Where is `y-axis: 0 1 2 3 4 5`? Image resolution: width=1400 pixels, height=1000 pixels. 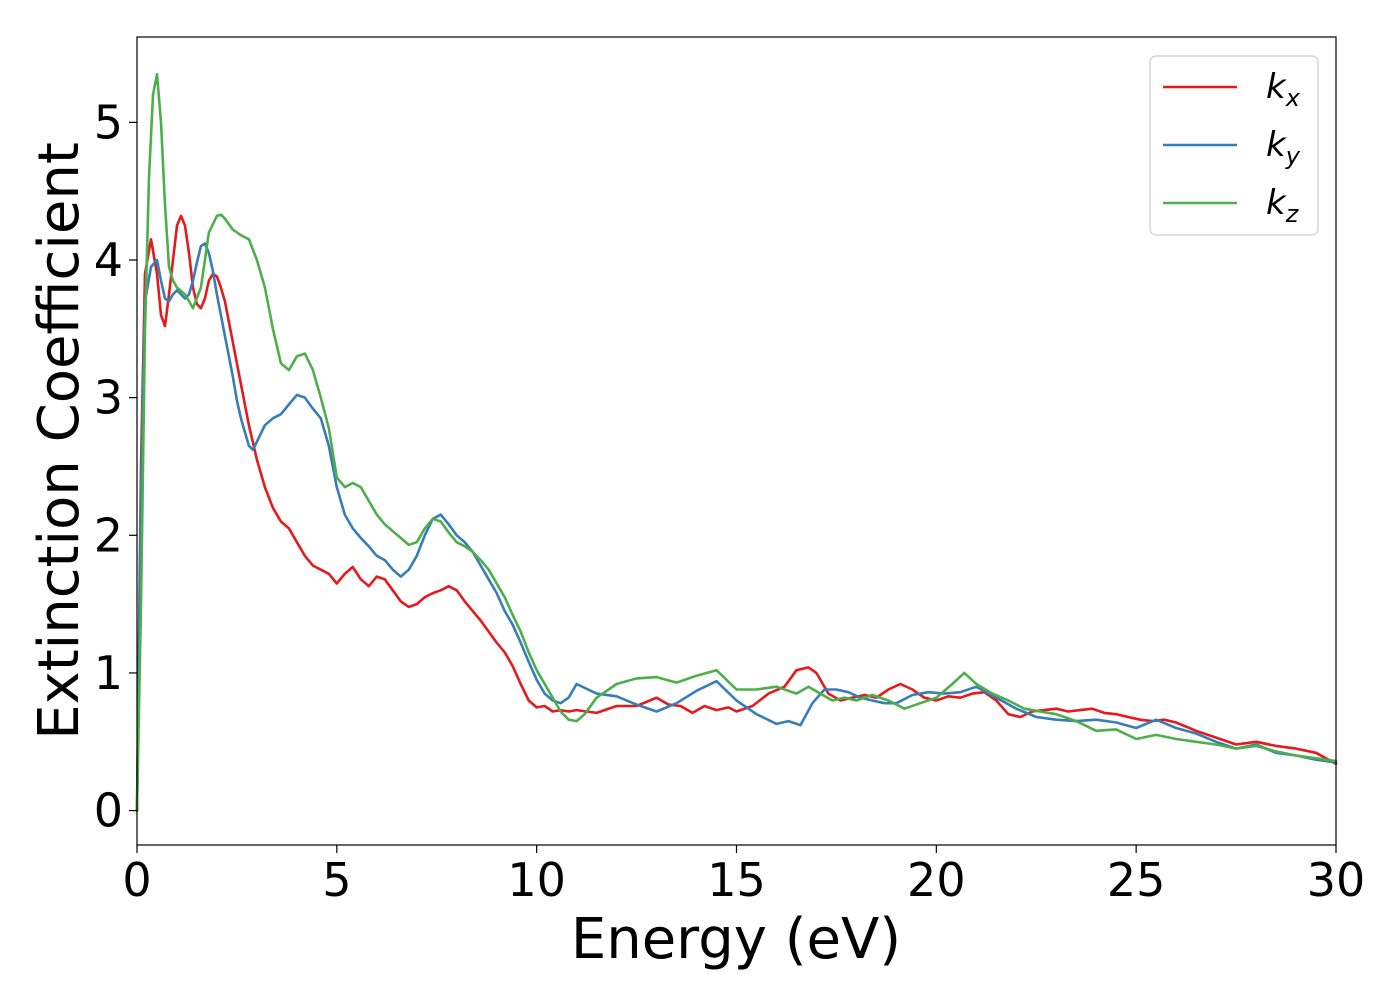 y-axis: 0 1 2 3 4 5 is located at coordinates (115, 466).